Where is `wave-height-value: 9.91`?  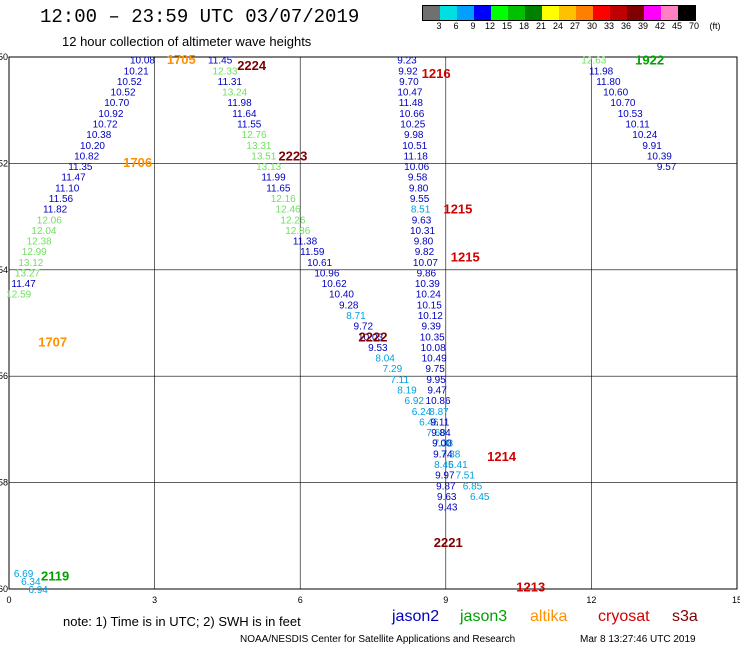 wave-height-value: 9.91 is located at coordinates (652, 146).